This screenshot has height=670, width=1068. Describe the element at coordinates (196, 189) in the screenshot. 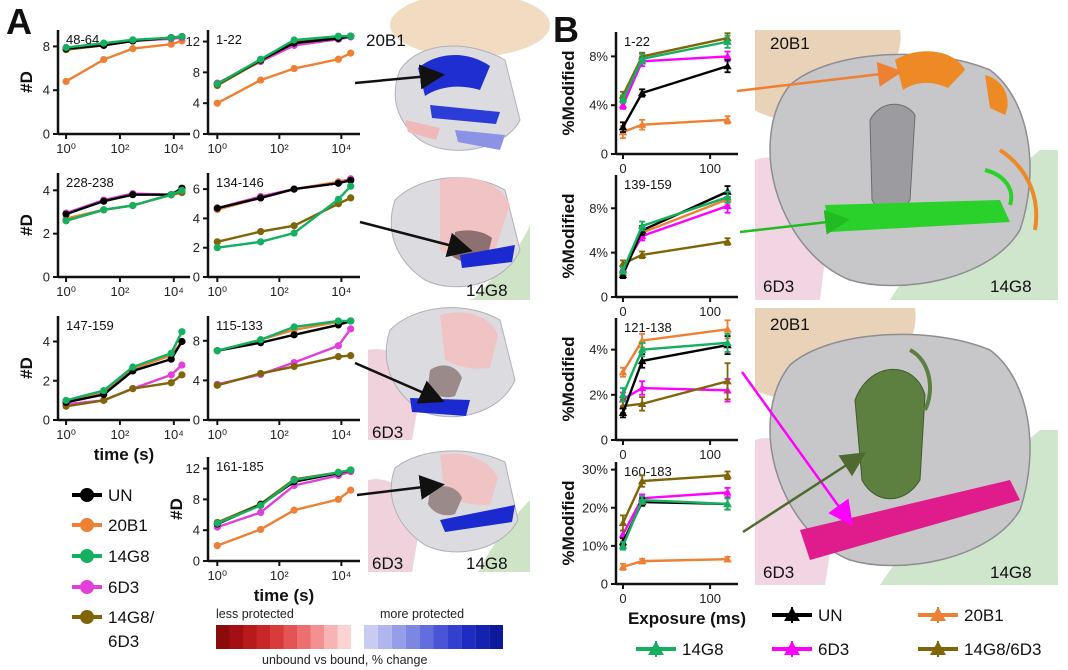

I see `y-tick-label: 6` at that location.